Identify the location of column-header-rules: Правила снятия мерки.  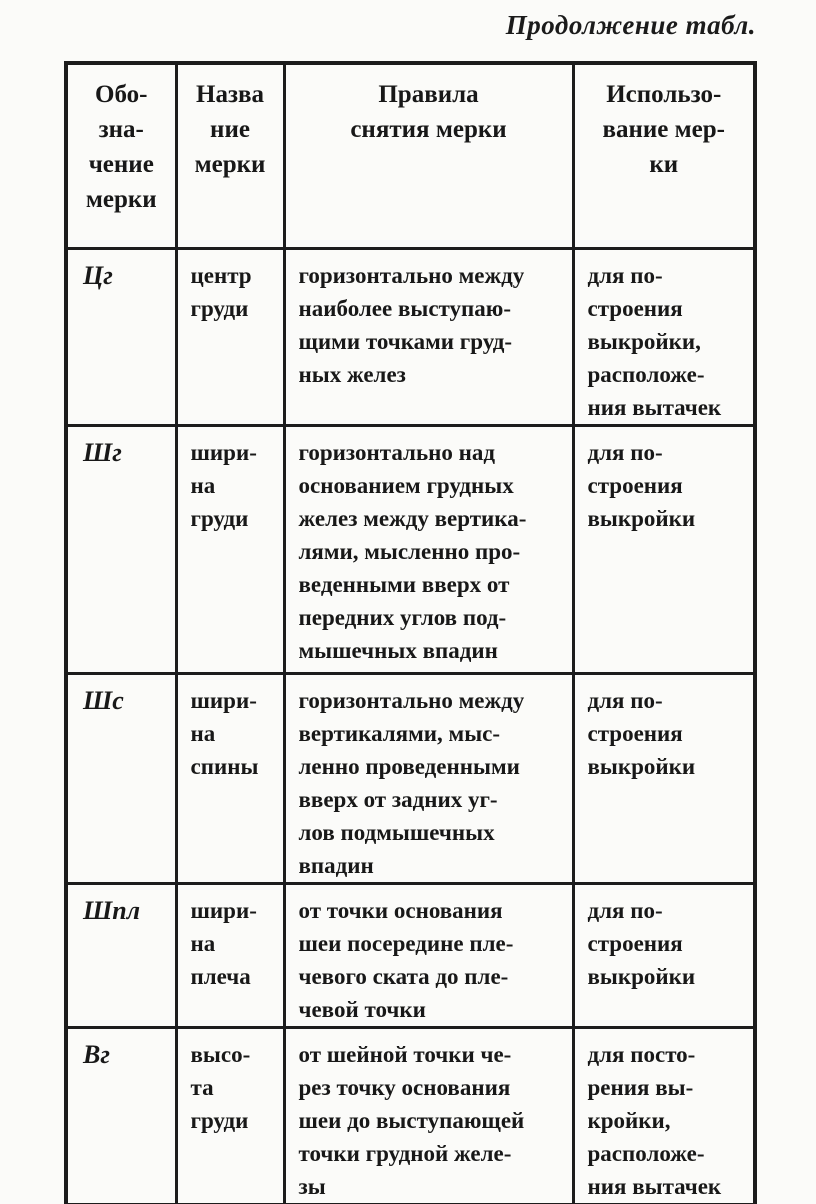
(428, 155).